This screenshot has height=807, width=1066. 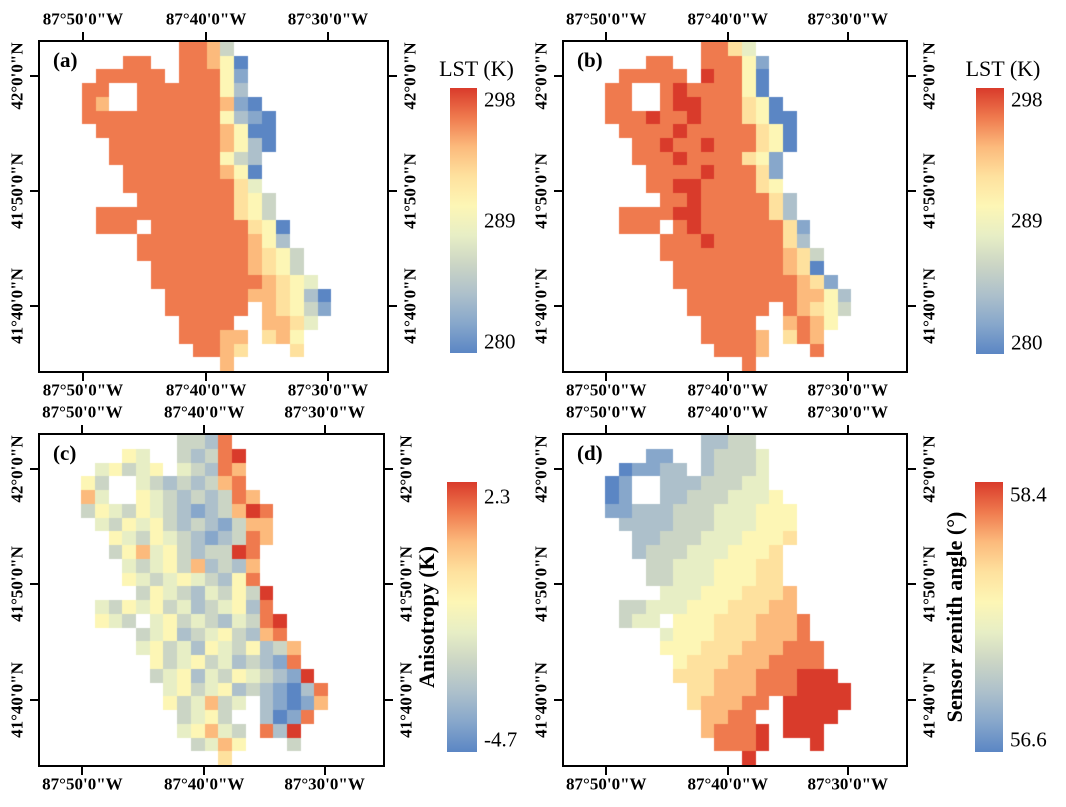 What do you see at coordinates (500, 99) in the screenshot?
I see `colorbar-tick-label: 298` at bounding box center [500, 99].